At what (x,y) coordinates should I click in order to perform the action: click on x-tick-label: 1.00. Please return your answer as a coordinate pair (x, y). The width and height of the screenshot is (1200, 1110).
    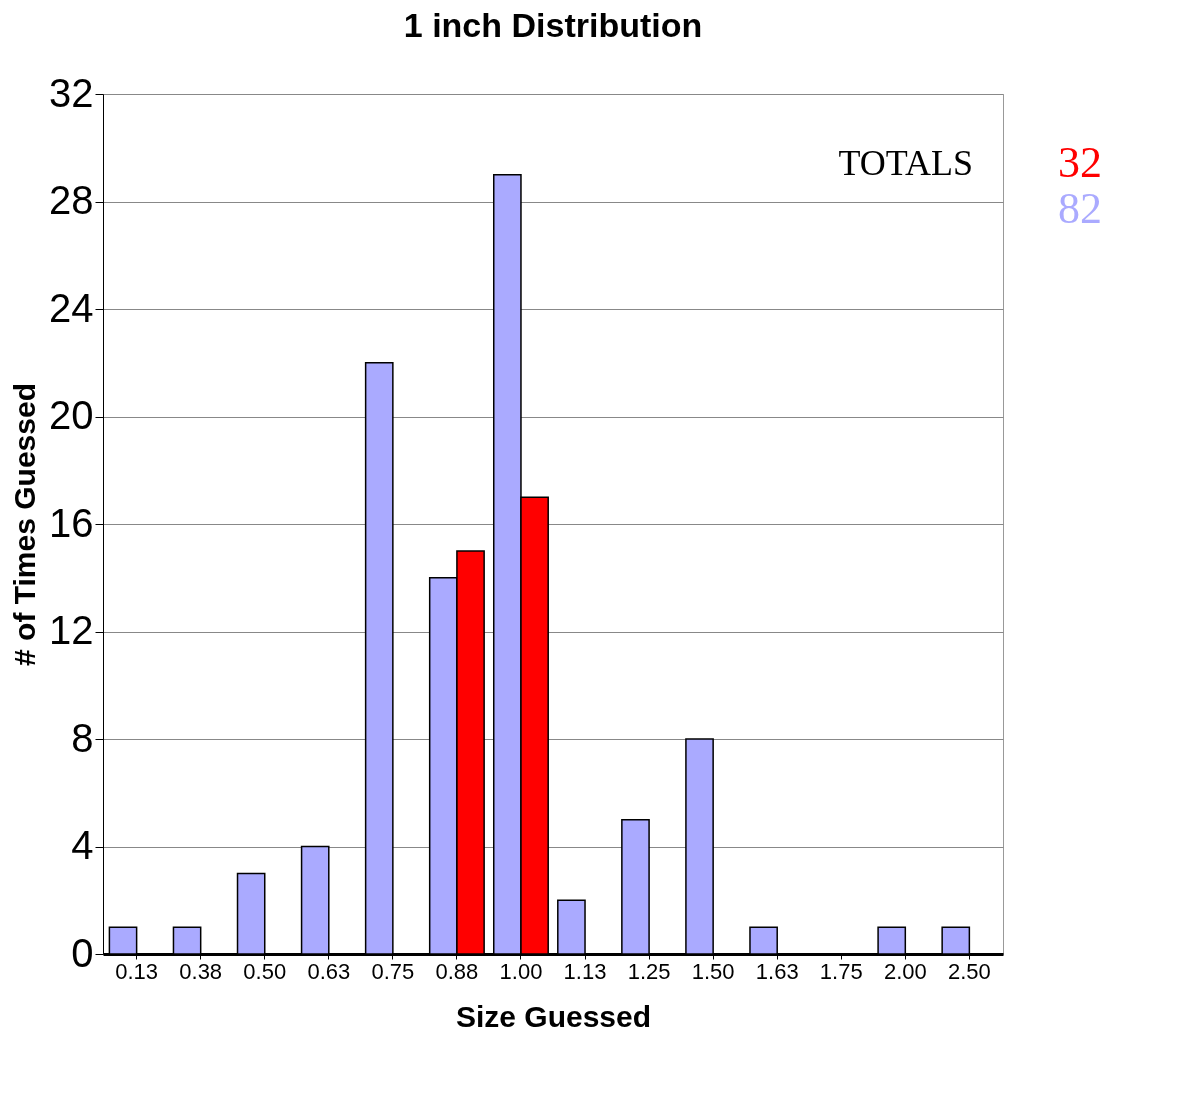
    Looking at the image, I should click on (521, 971).